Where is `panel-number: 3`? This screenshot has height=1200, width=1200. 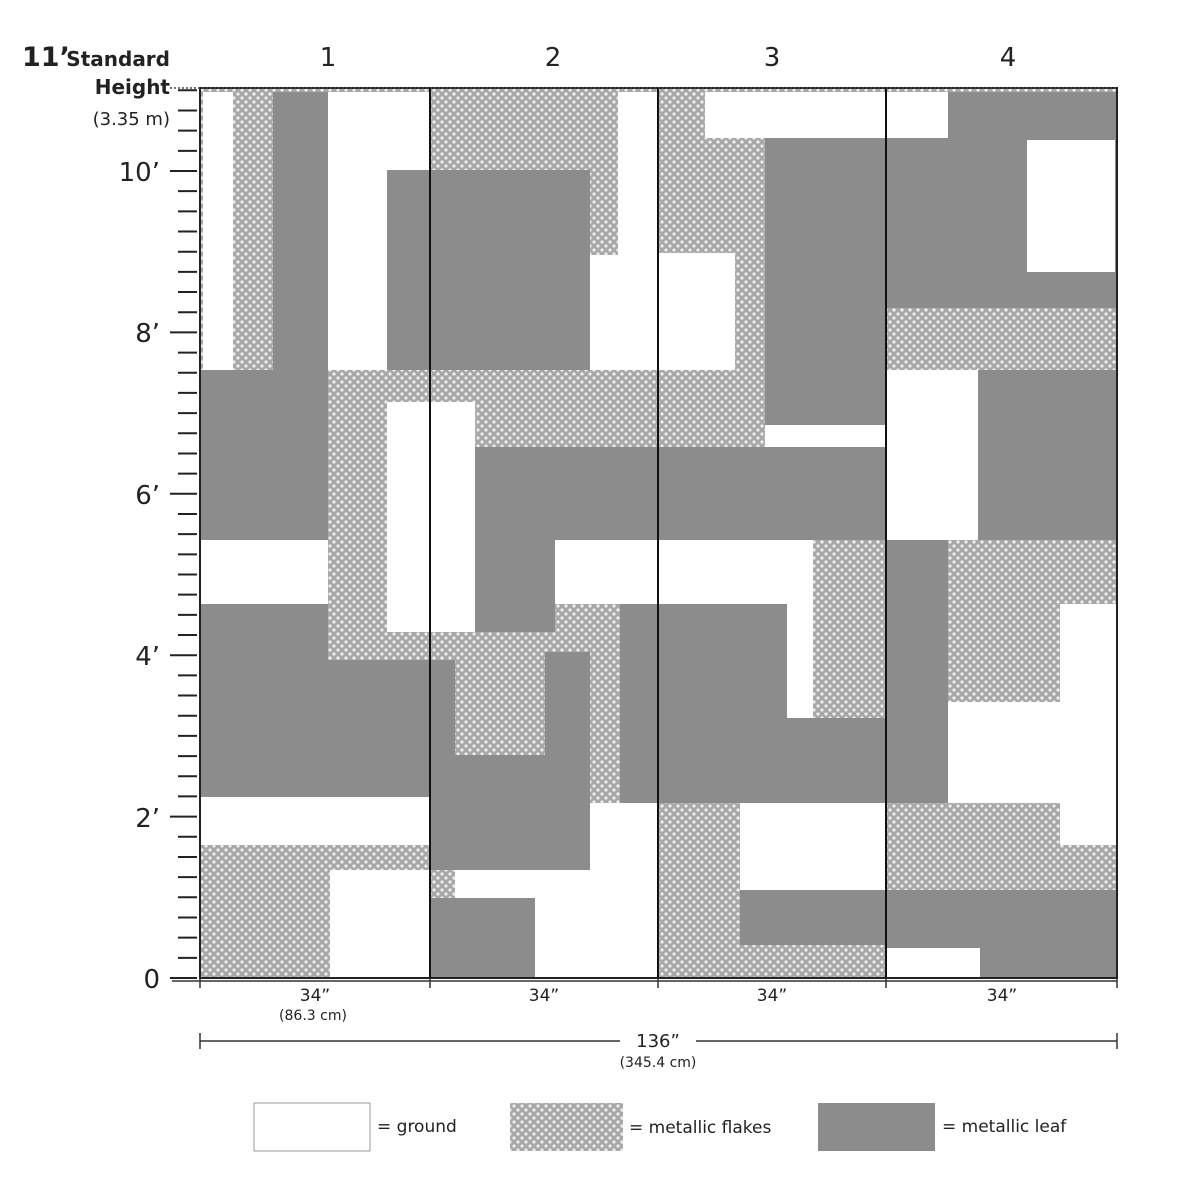
panel-number: 3 is located at coordinates (772, 58).